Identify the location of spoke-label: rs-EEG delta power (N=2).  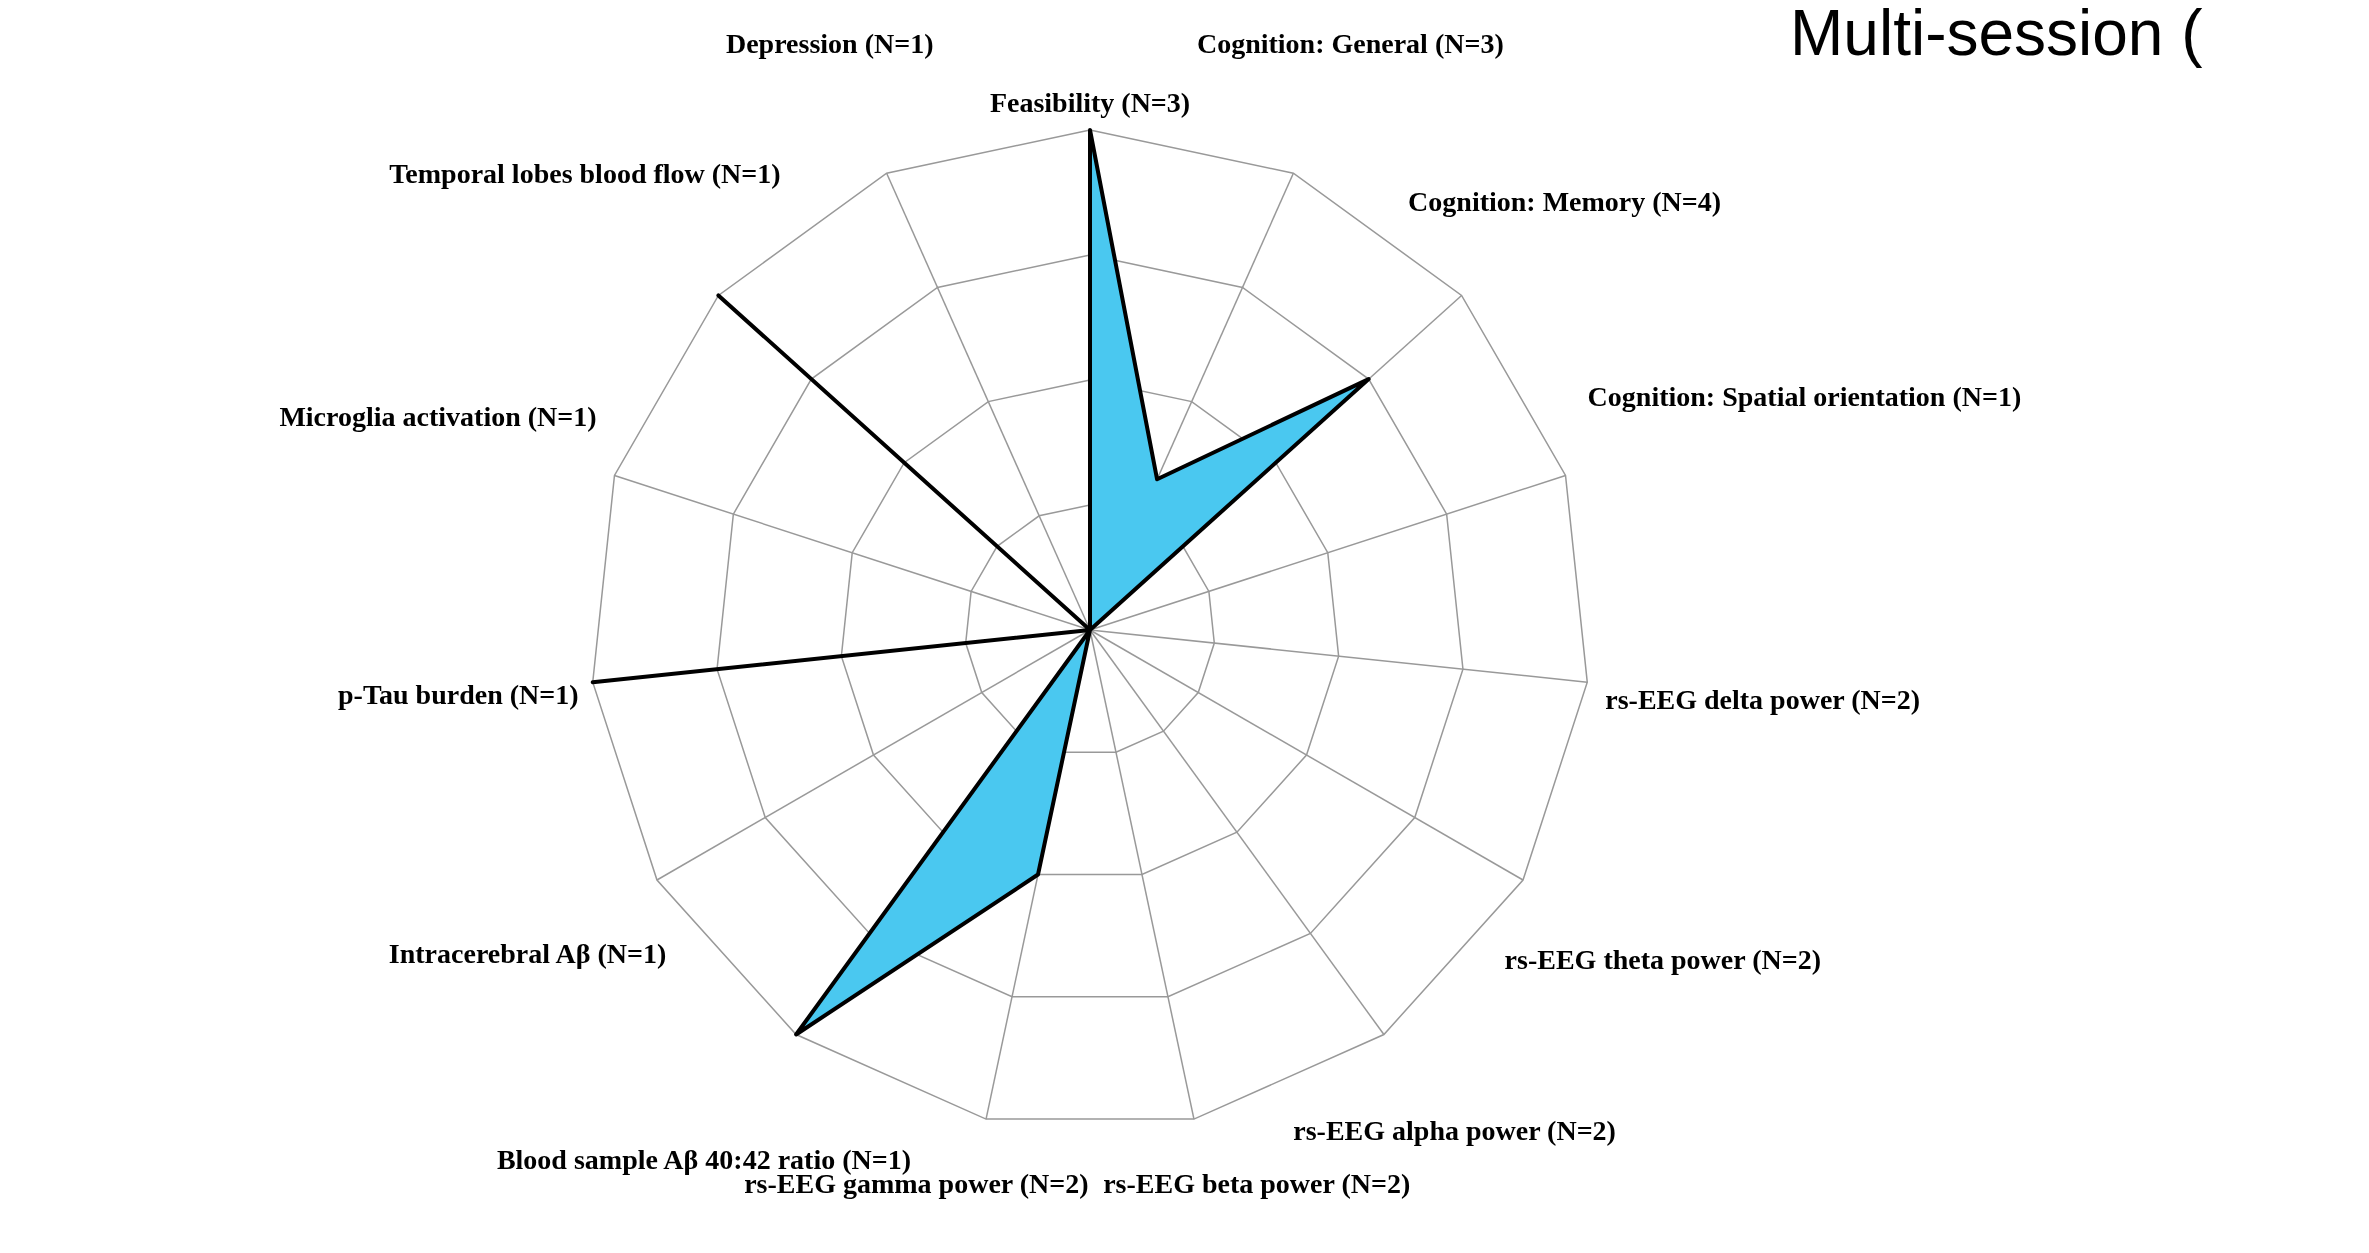
(1763, 699).